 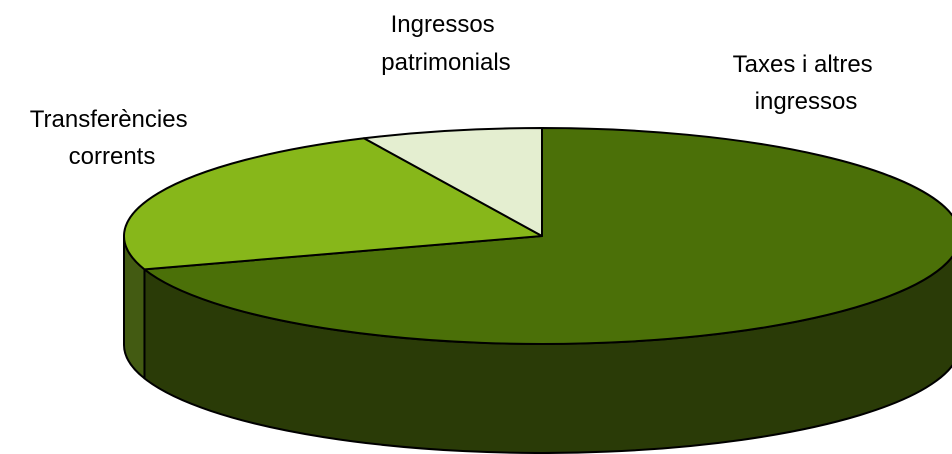 I want to click on pie-slice-transferencies-corrents, so click(x=333, y=204).